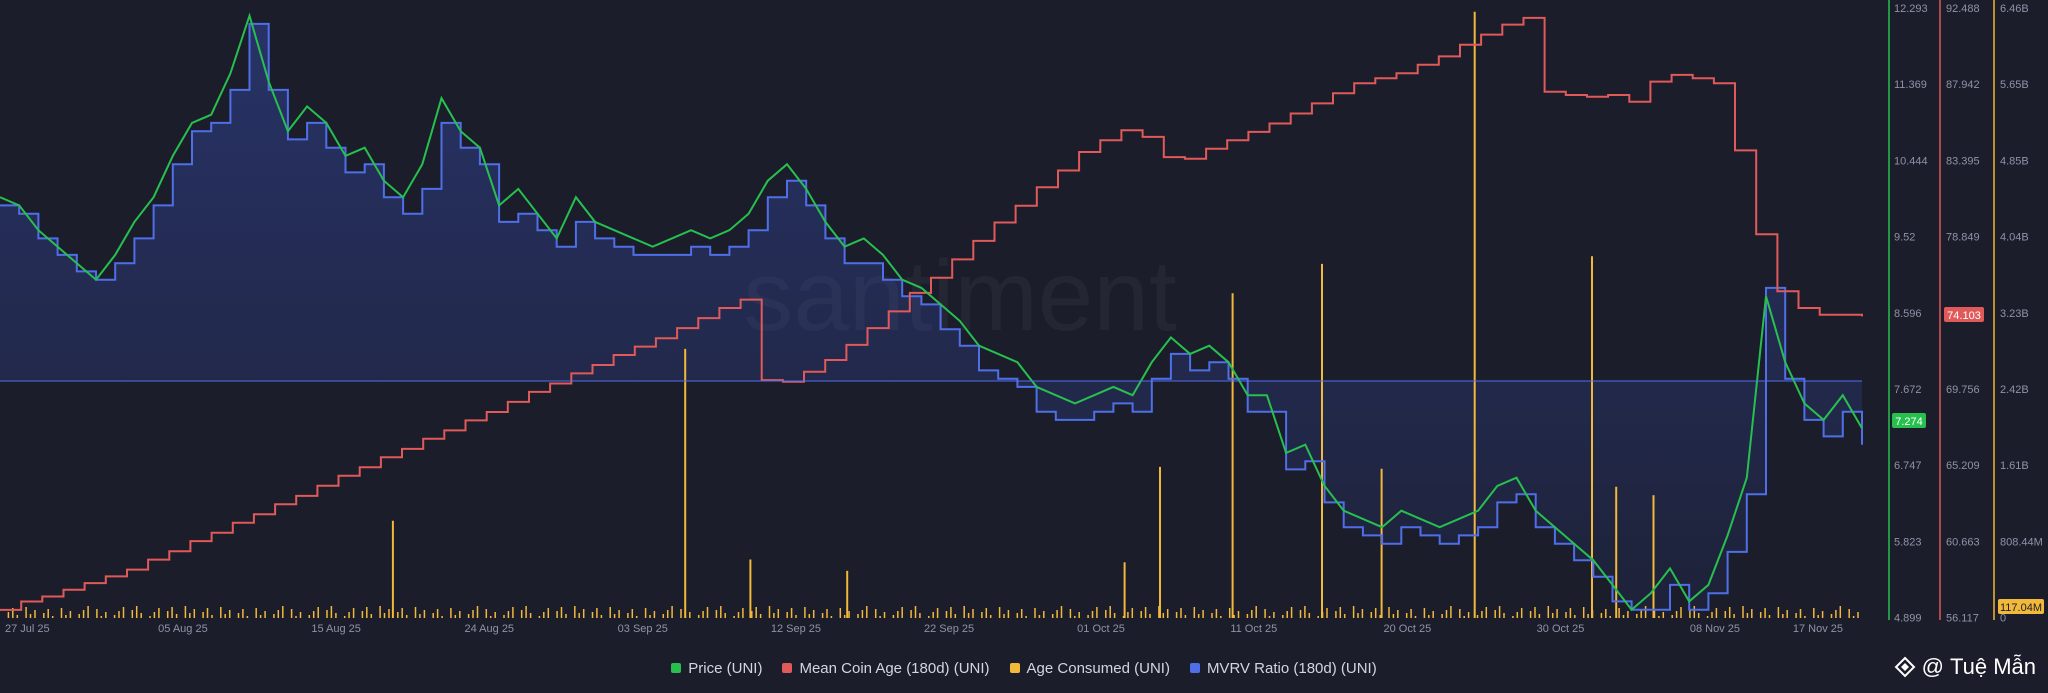 The height and width of the screenshot is (693, 2048). What do you see at coordinates (1904, 238) in the screenshot?
I see `price-axis-tick: 9.52` at bounding box center [1904, 238].